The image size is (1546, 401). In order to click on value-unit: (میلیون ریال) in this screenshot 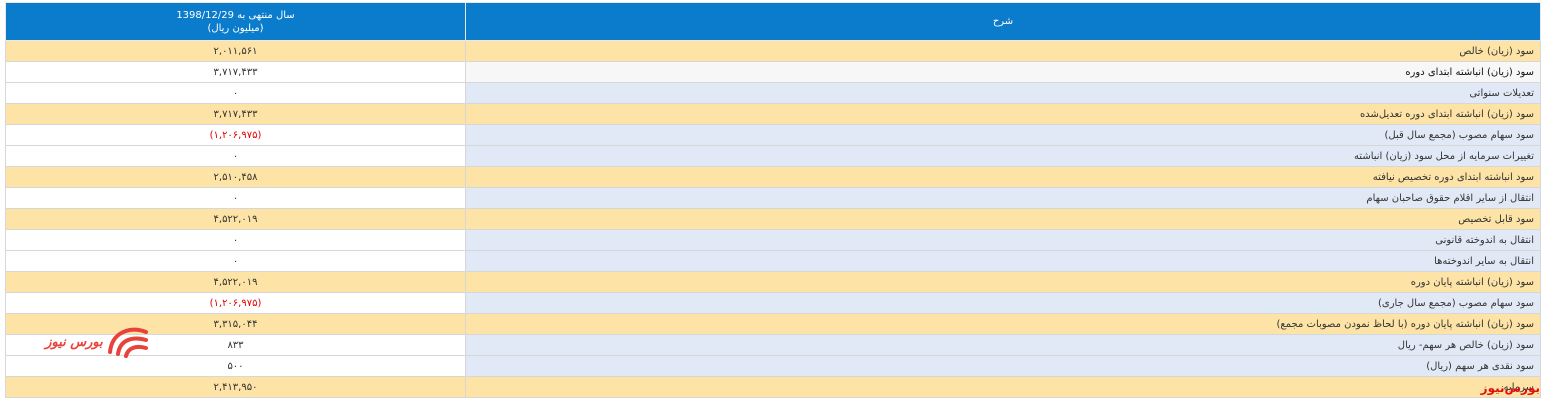, I will do `click(235, 28)`.